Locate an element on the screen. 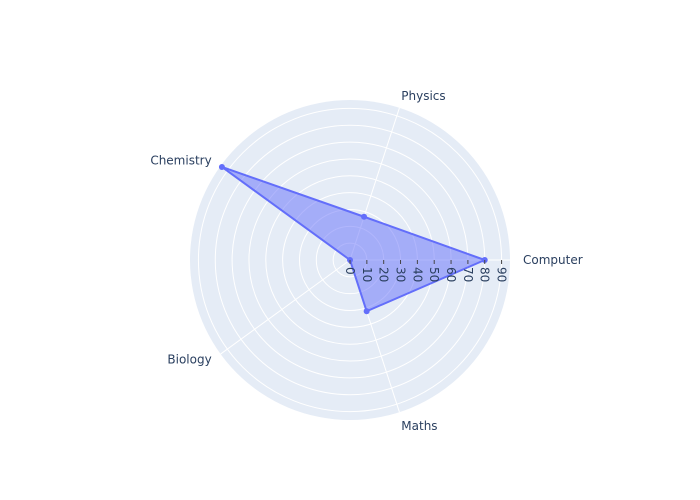 This screenshot has width=700, height=500. series-area is located at coordinates (353, 239).